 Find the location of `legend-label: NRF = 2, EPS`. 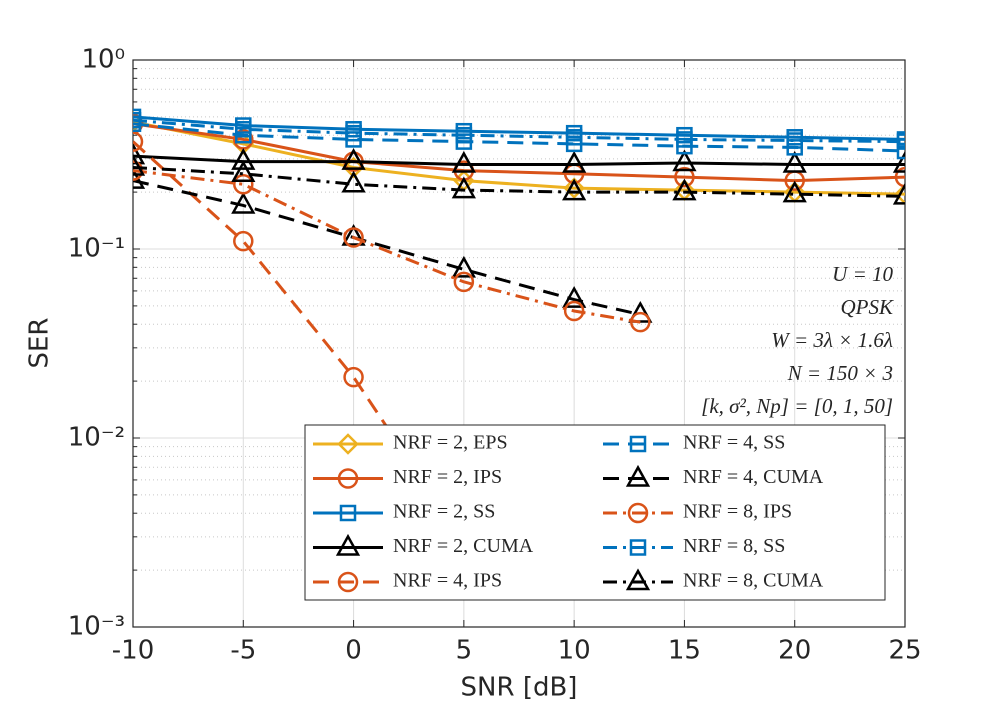

legend-label: NRF = 2, EPS is located at coordinates (450, 443).